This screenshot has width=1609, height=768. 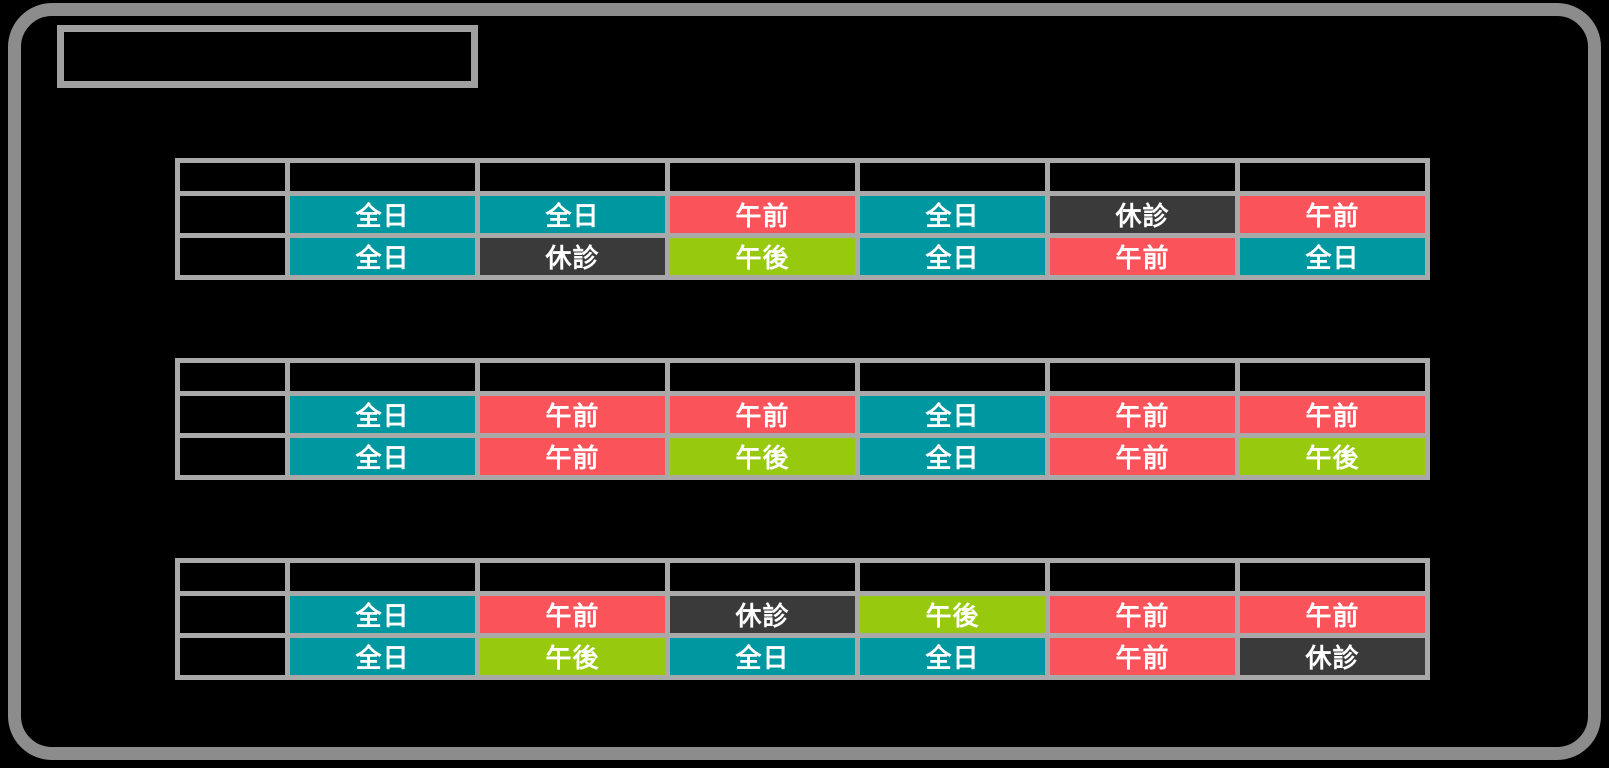 I want to click on schedule-table: 全日 午前 午前 全日 午前 午前 全日 午前 午後 全日 午前 午後, so click(x=802, y=419).